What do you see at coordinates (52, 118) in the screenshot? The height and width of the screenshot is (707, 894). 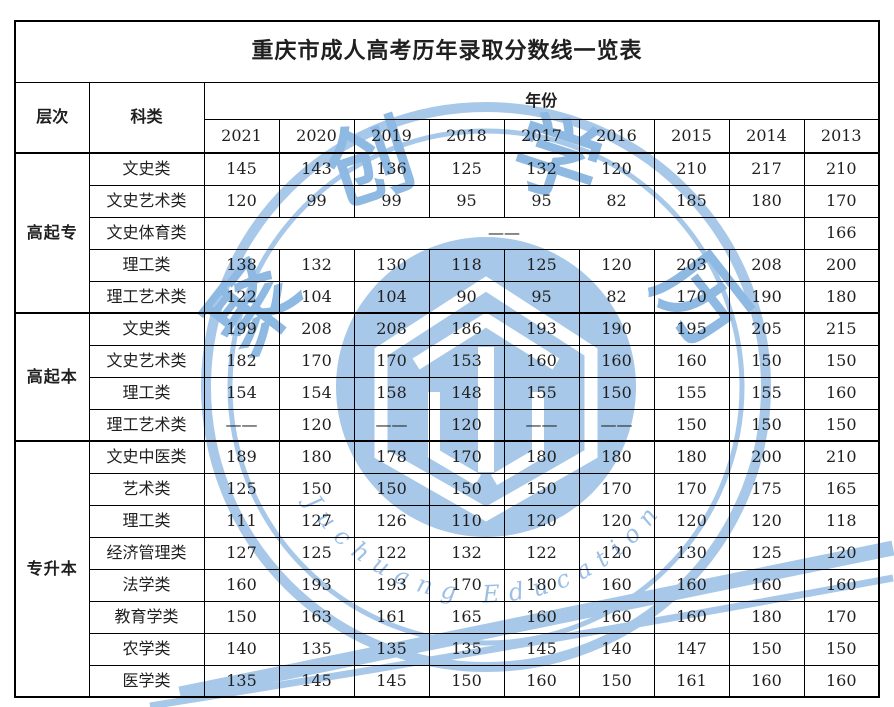 I see `level-column-header: 层次` at bounding box center [52, 118].